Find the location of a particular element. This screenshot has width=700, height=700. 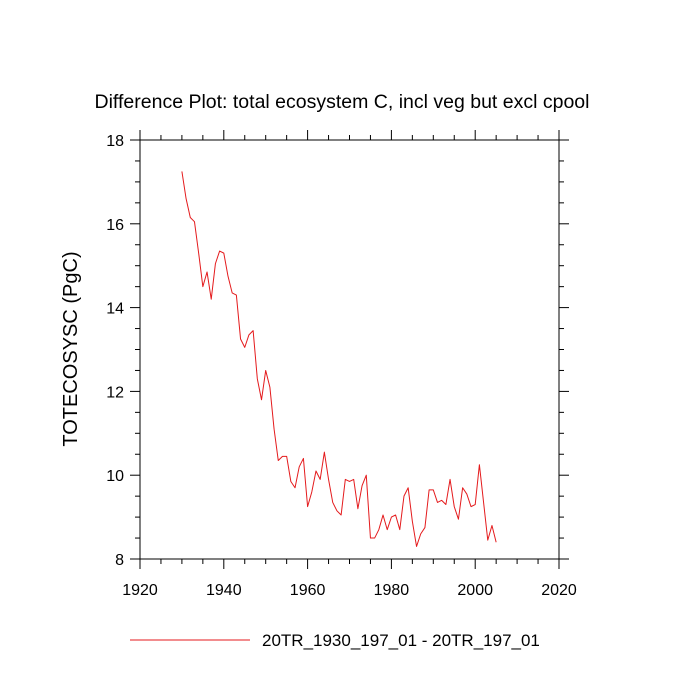

x-tick-label: 2000 is located at coordinates (475, 590).